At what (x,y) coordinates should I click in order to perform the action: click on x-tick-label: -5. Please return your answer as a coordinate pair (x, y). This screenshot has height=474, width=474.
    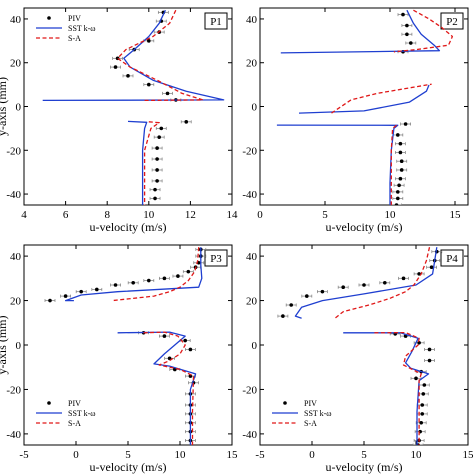
    Looking at the image, I should click on (24, 455).